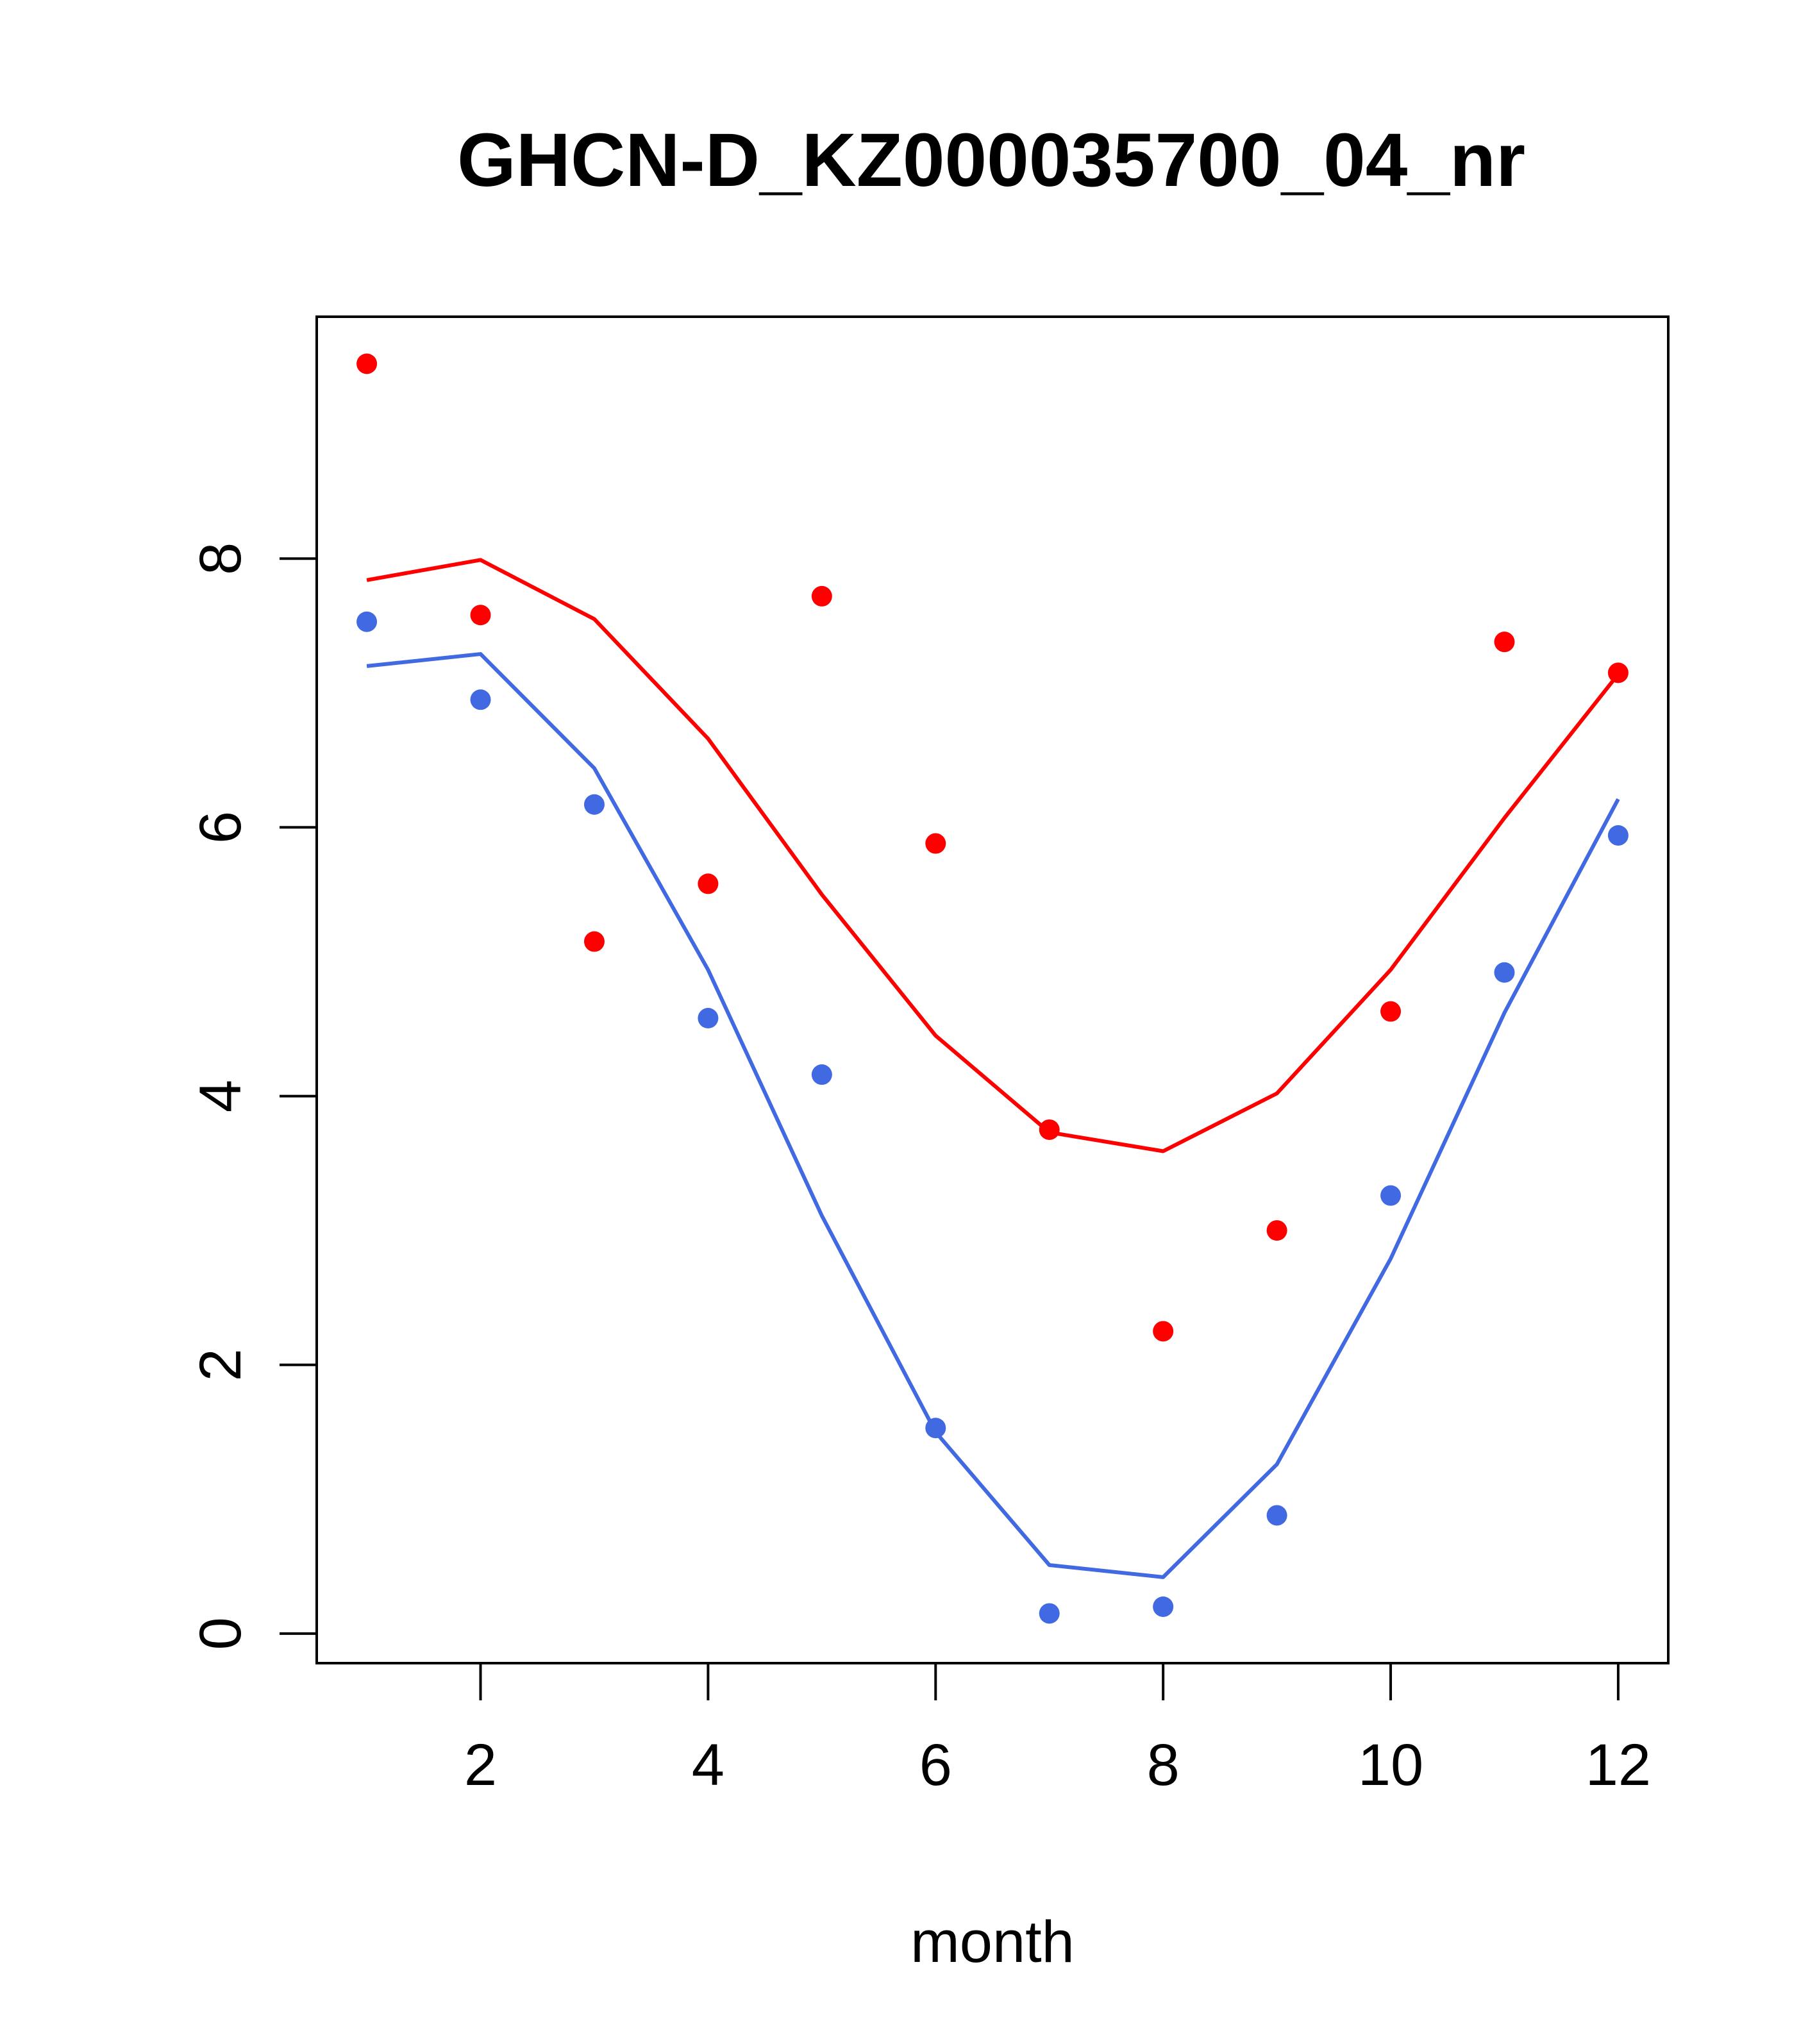 Image resolution: width=1817 pixels, height=2044 pixels. What do you see at coordinates (1391, 1765) in the screenshot?
I see `x-tick-label: 10` at bounding box center [1391, 1765].